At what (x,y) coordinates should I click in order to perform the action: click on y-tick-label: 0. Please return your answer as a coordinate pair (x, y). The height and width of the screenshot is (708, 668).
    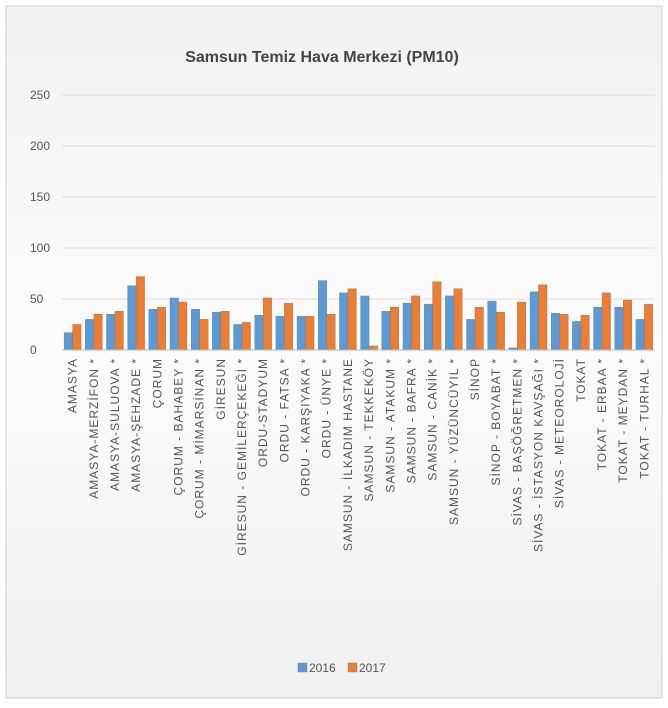
    Looking at the image, I should click on (33, 350).